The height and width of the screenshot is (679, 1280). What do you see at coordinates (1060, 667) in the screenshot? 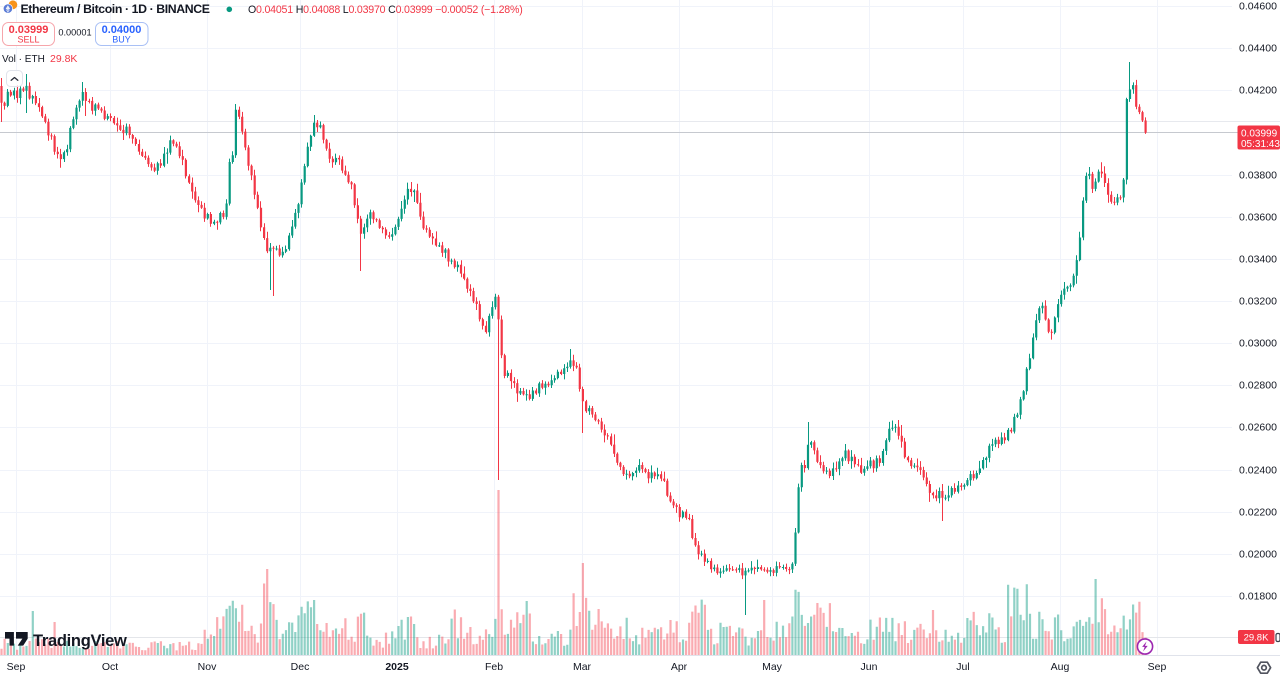
I see `svg-text: Aug` at bounding box center [1060, 667].